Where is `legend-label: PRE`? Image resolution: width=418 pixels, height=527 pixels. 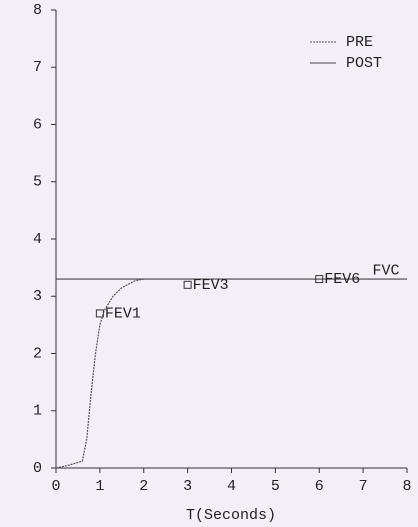
legend-label: PRE is located at coordinates (359, 42).